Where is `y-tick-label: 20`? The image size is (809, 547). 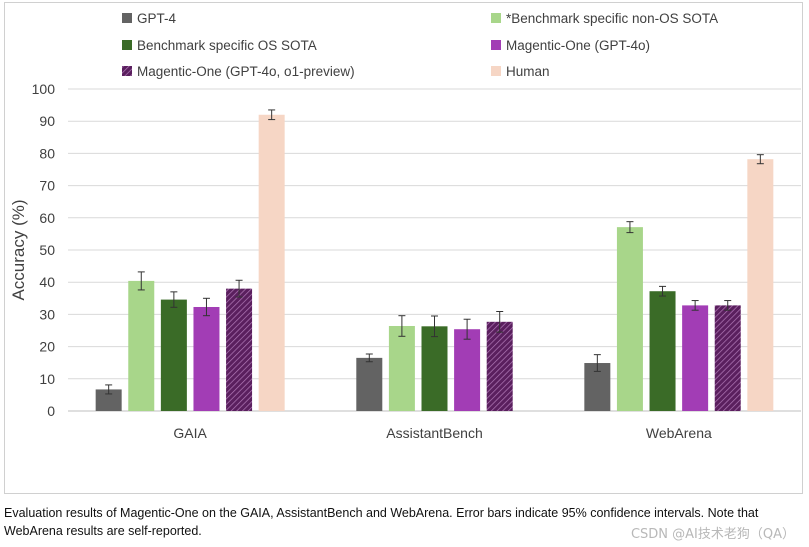
y-tick-label: 20 is located at coordinates (47, 347).